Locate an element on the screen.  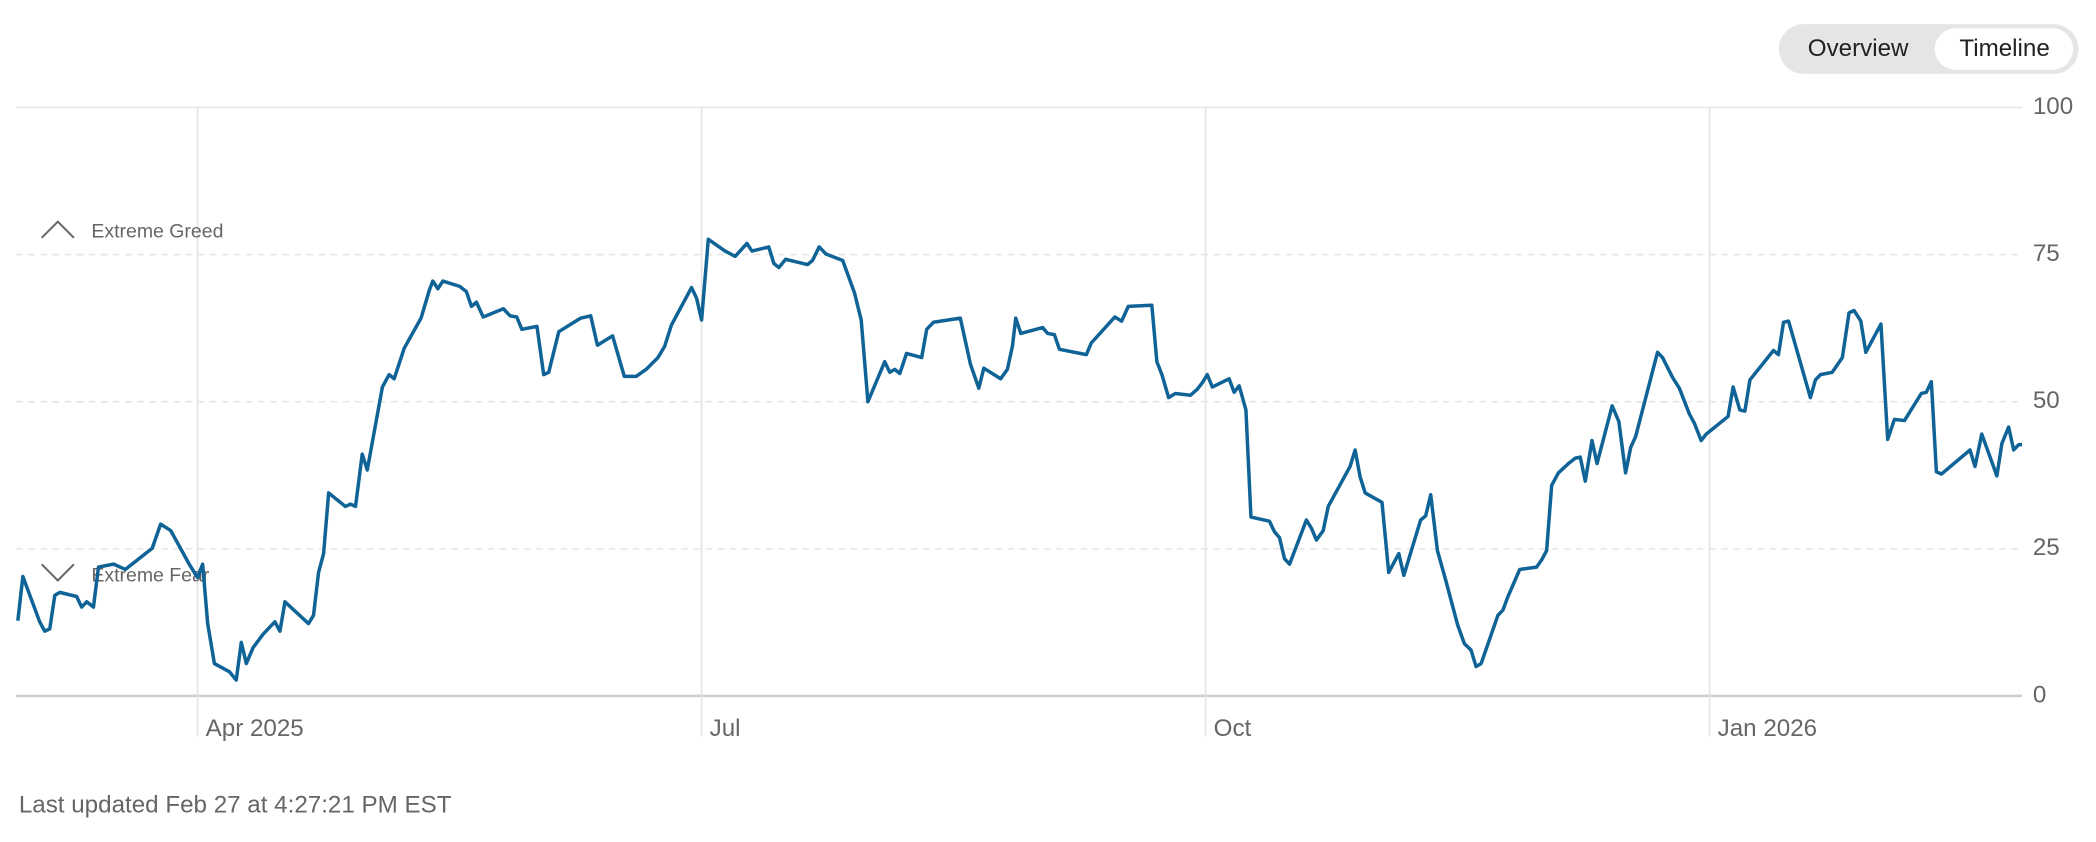
y-tick-label: 25 is located at coordinates (2046, 547).